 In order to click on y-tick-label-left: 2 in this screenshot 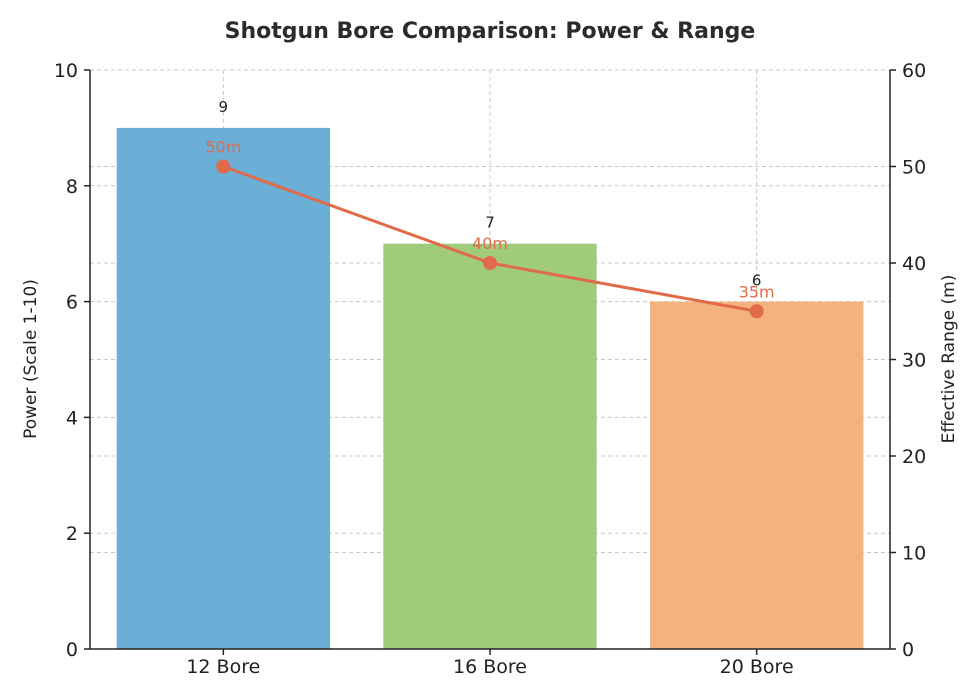, I will do `click(72, 534)`.